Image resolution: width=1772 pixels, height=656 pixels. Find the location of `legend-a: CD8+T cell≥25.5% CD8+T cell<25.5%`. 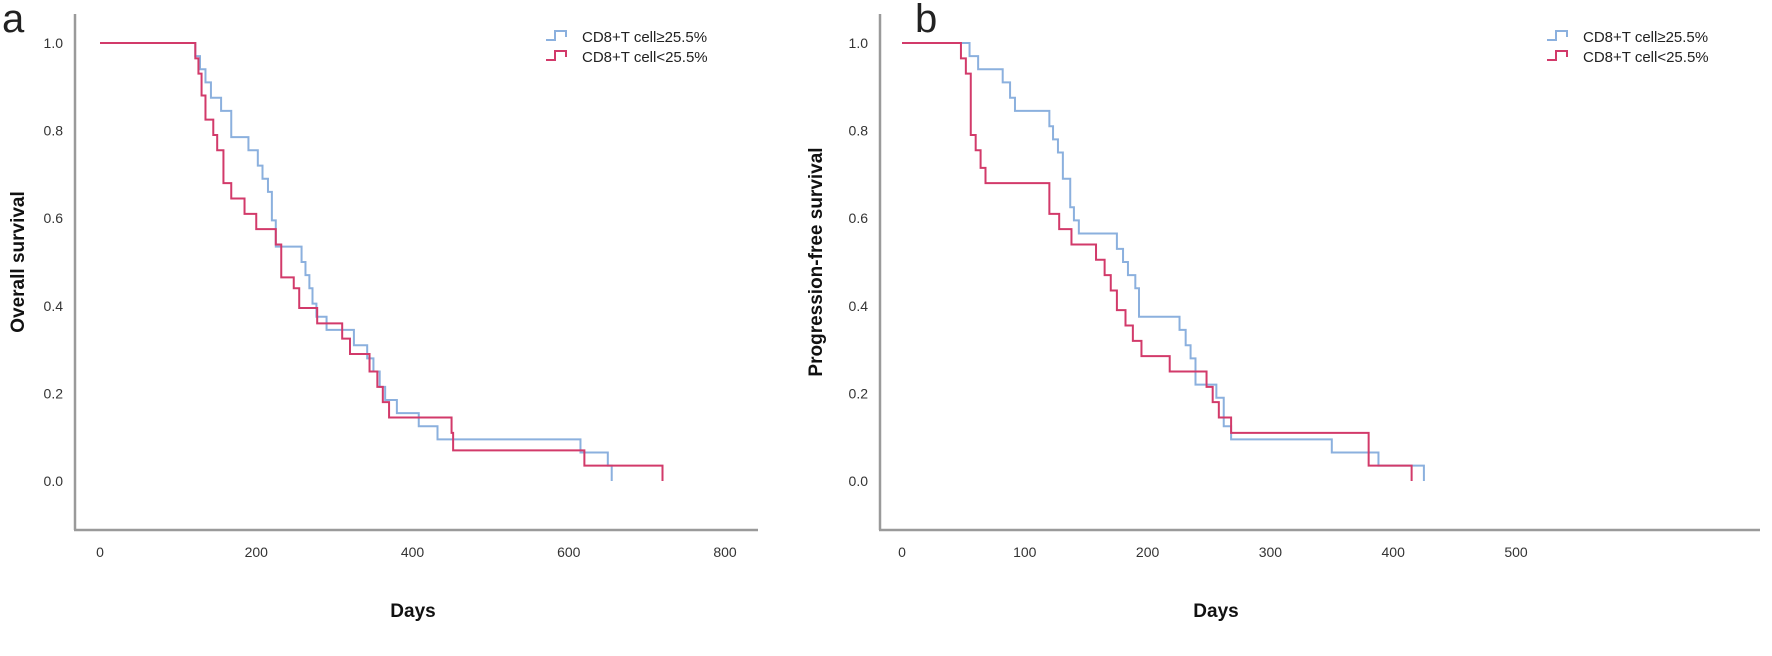

legend-a: CD8+T cell≥25.5% CD8+T cell<25.5% is located at coordinates (627, 47).